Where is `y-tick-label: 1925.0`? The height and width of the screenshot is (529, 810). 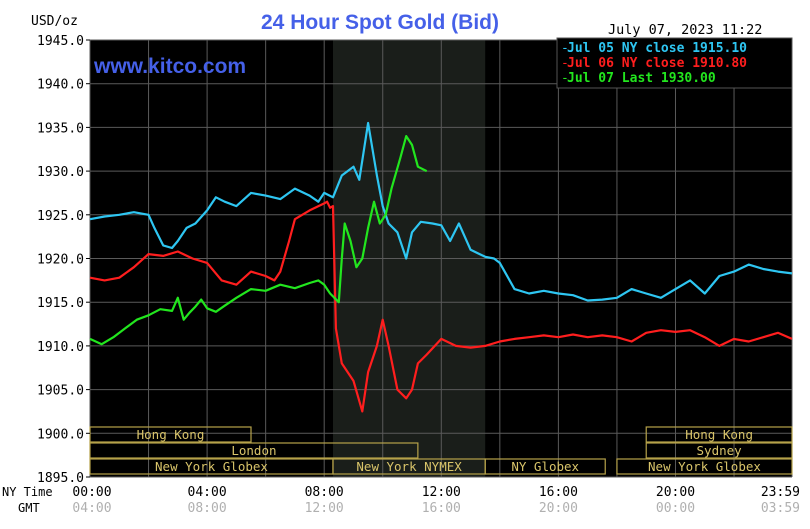
y-tick-label: 1925.0 is located at coordinates (60, 216).